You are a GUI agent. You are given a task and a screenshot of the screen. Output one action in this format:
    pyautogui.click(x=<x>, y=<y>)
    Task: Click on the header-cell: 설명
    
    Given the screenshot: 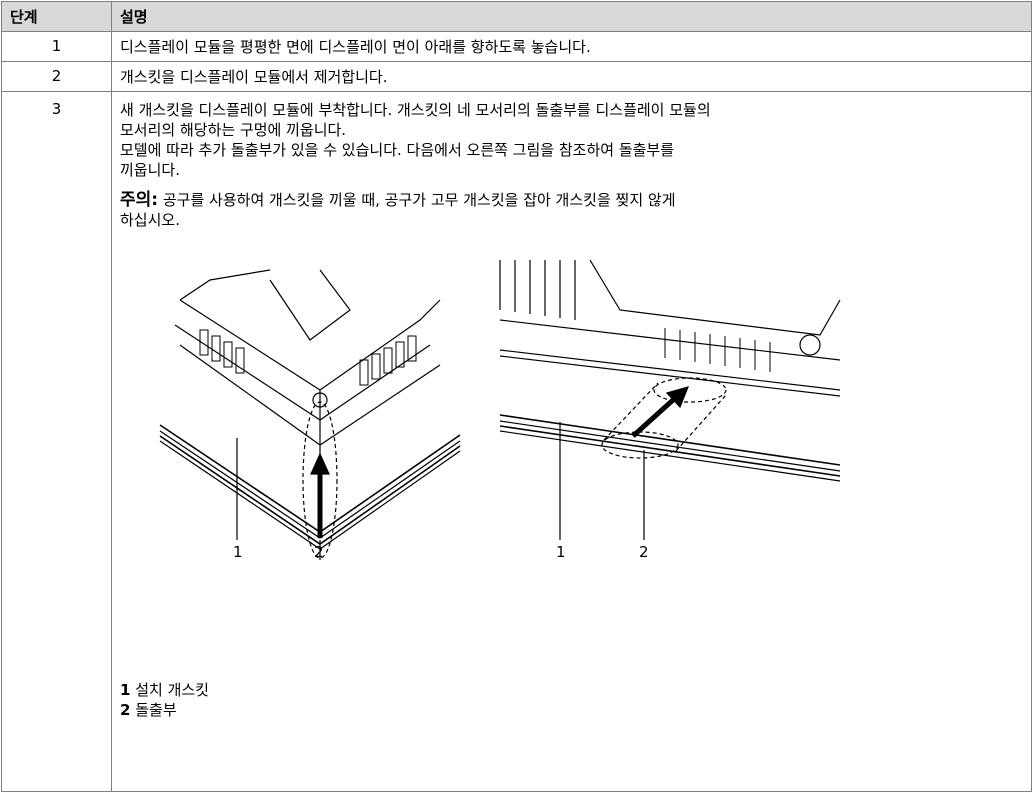 What is the action you would take?
    pyautogui.click(x=571, y=16)
    